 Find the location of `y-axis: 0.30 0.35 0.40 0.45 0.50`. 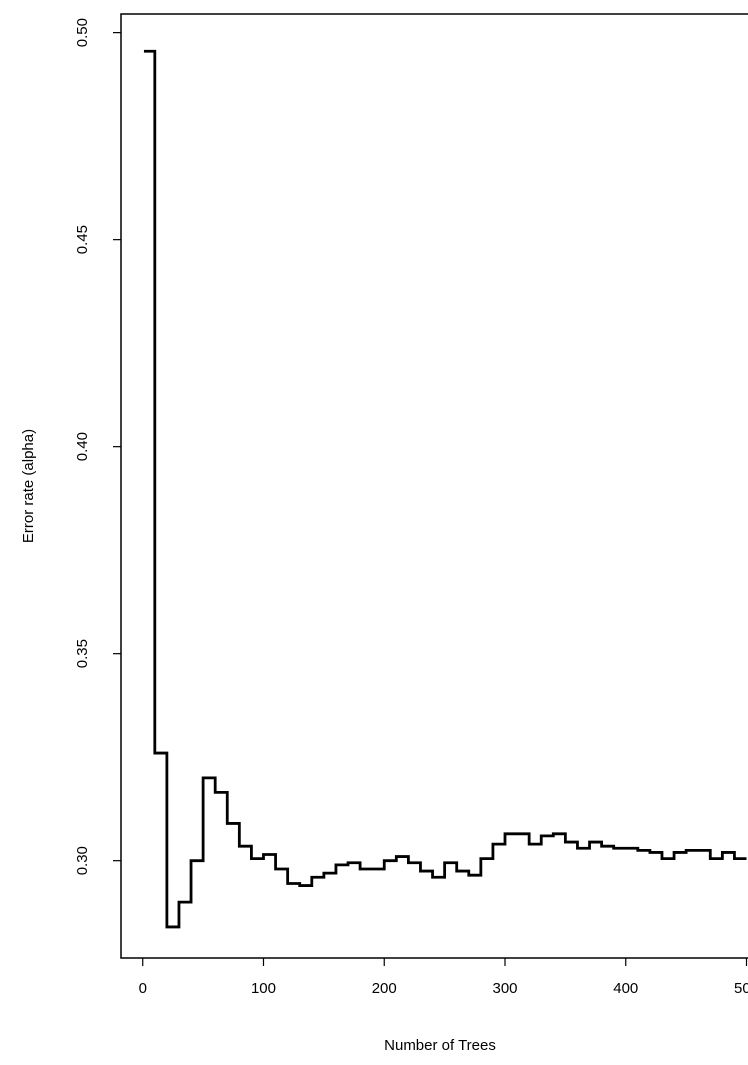

y-axis: 0.30 0.35 0.40 0.45 0.50 is located at coordinates (97, 446).